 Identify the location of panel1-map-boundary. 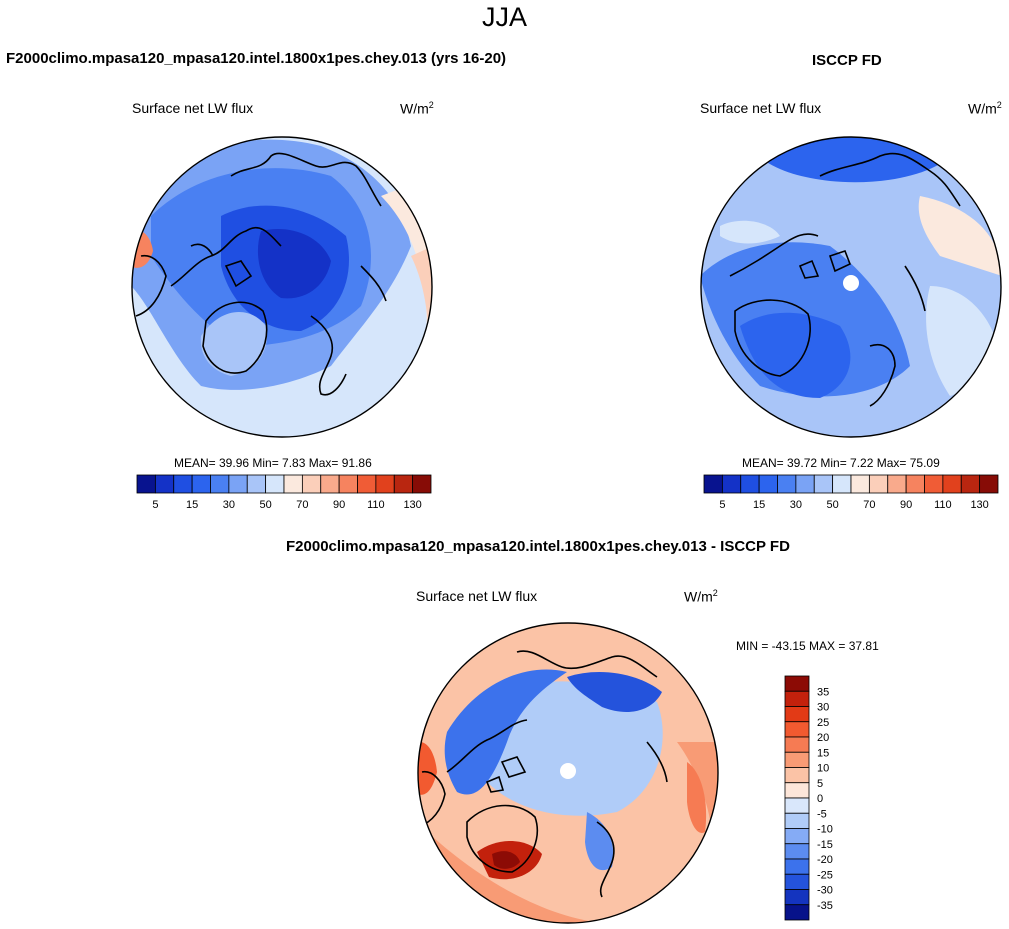
(282, 287).